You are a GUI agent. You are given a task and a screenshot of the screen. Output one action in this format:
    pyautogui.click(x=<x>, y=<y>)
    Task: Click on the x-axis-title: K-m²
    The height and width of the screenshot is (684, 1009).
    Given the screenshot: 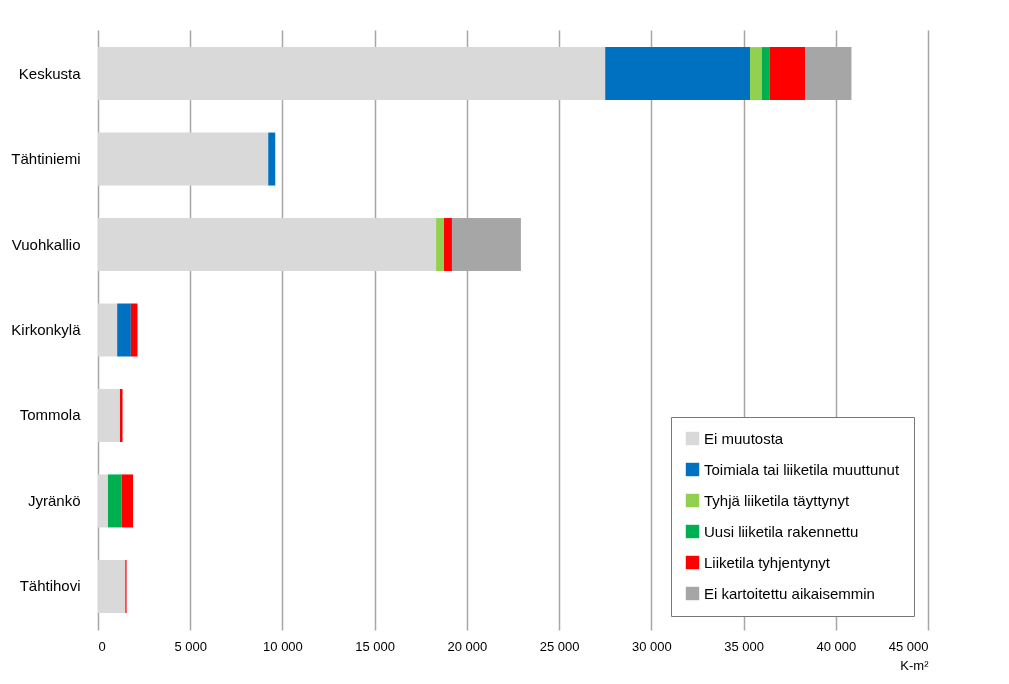 What is the action you would take?
    pyautogui.click(x=915, y=665)
    